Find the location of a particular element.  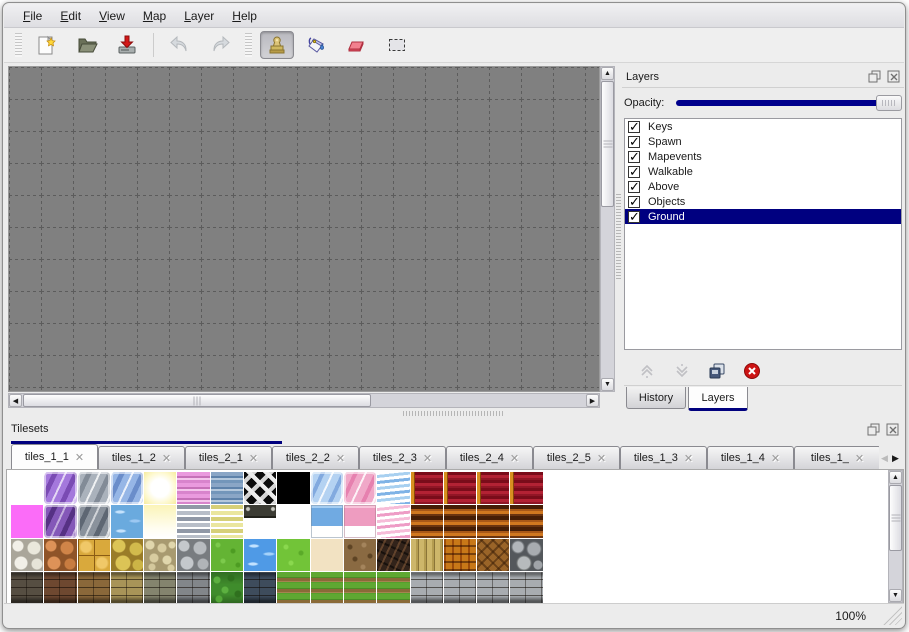

select-tool-button is located at coordinates (397, 45).